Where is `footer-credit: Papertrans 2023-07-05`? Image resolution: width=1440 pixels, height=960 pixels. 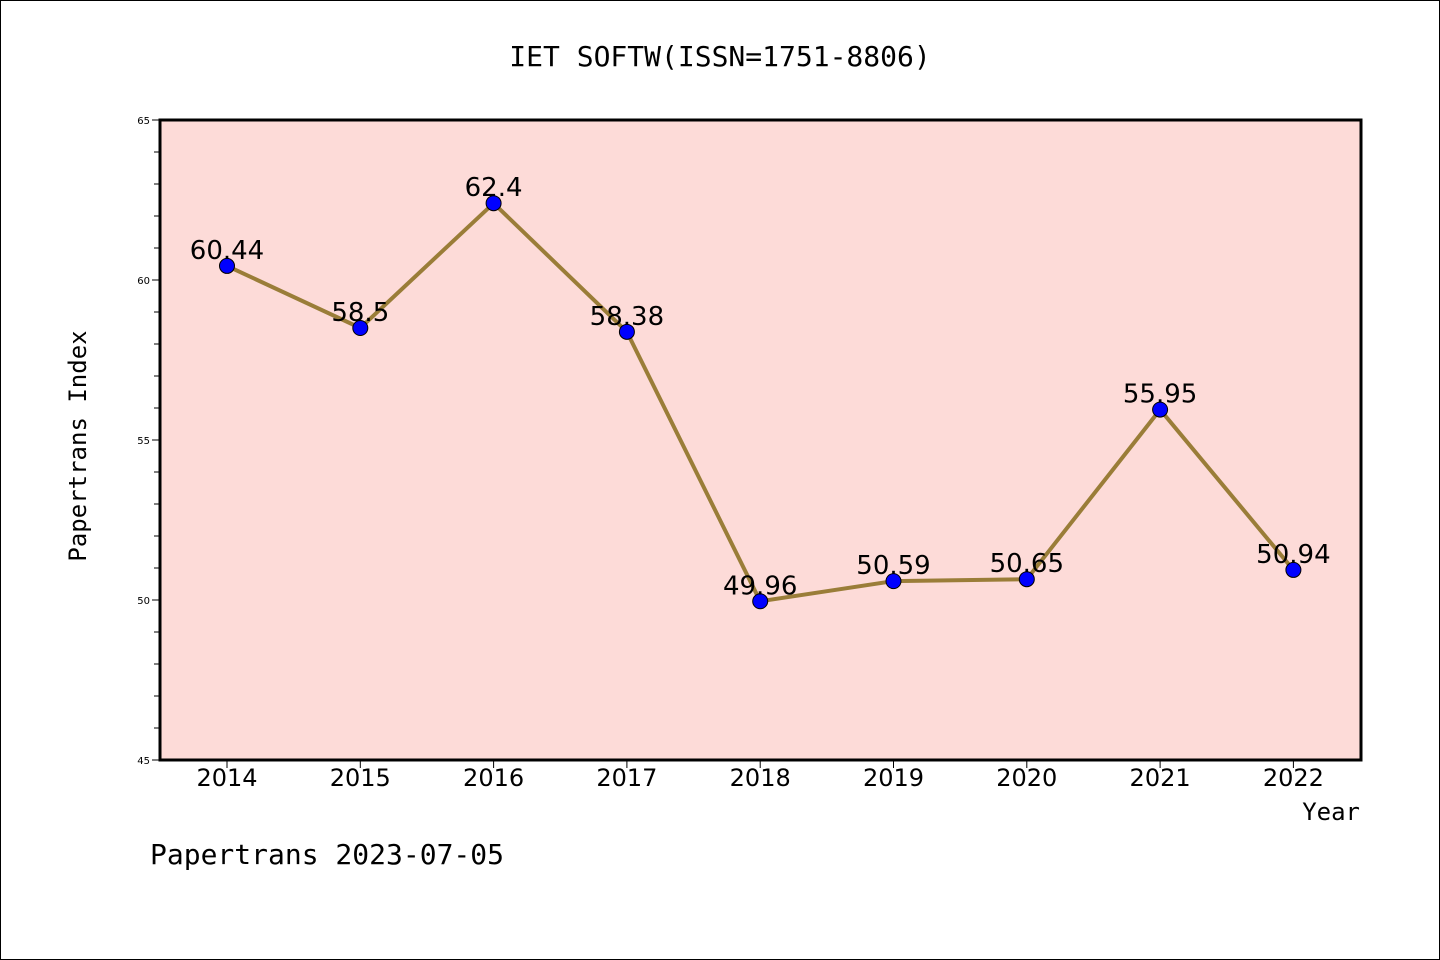 footer-credit: Papertrans 2023-07-05 is located at coordinates (327, 854).